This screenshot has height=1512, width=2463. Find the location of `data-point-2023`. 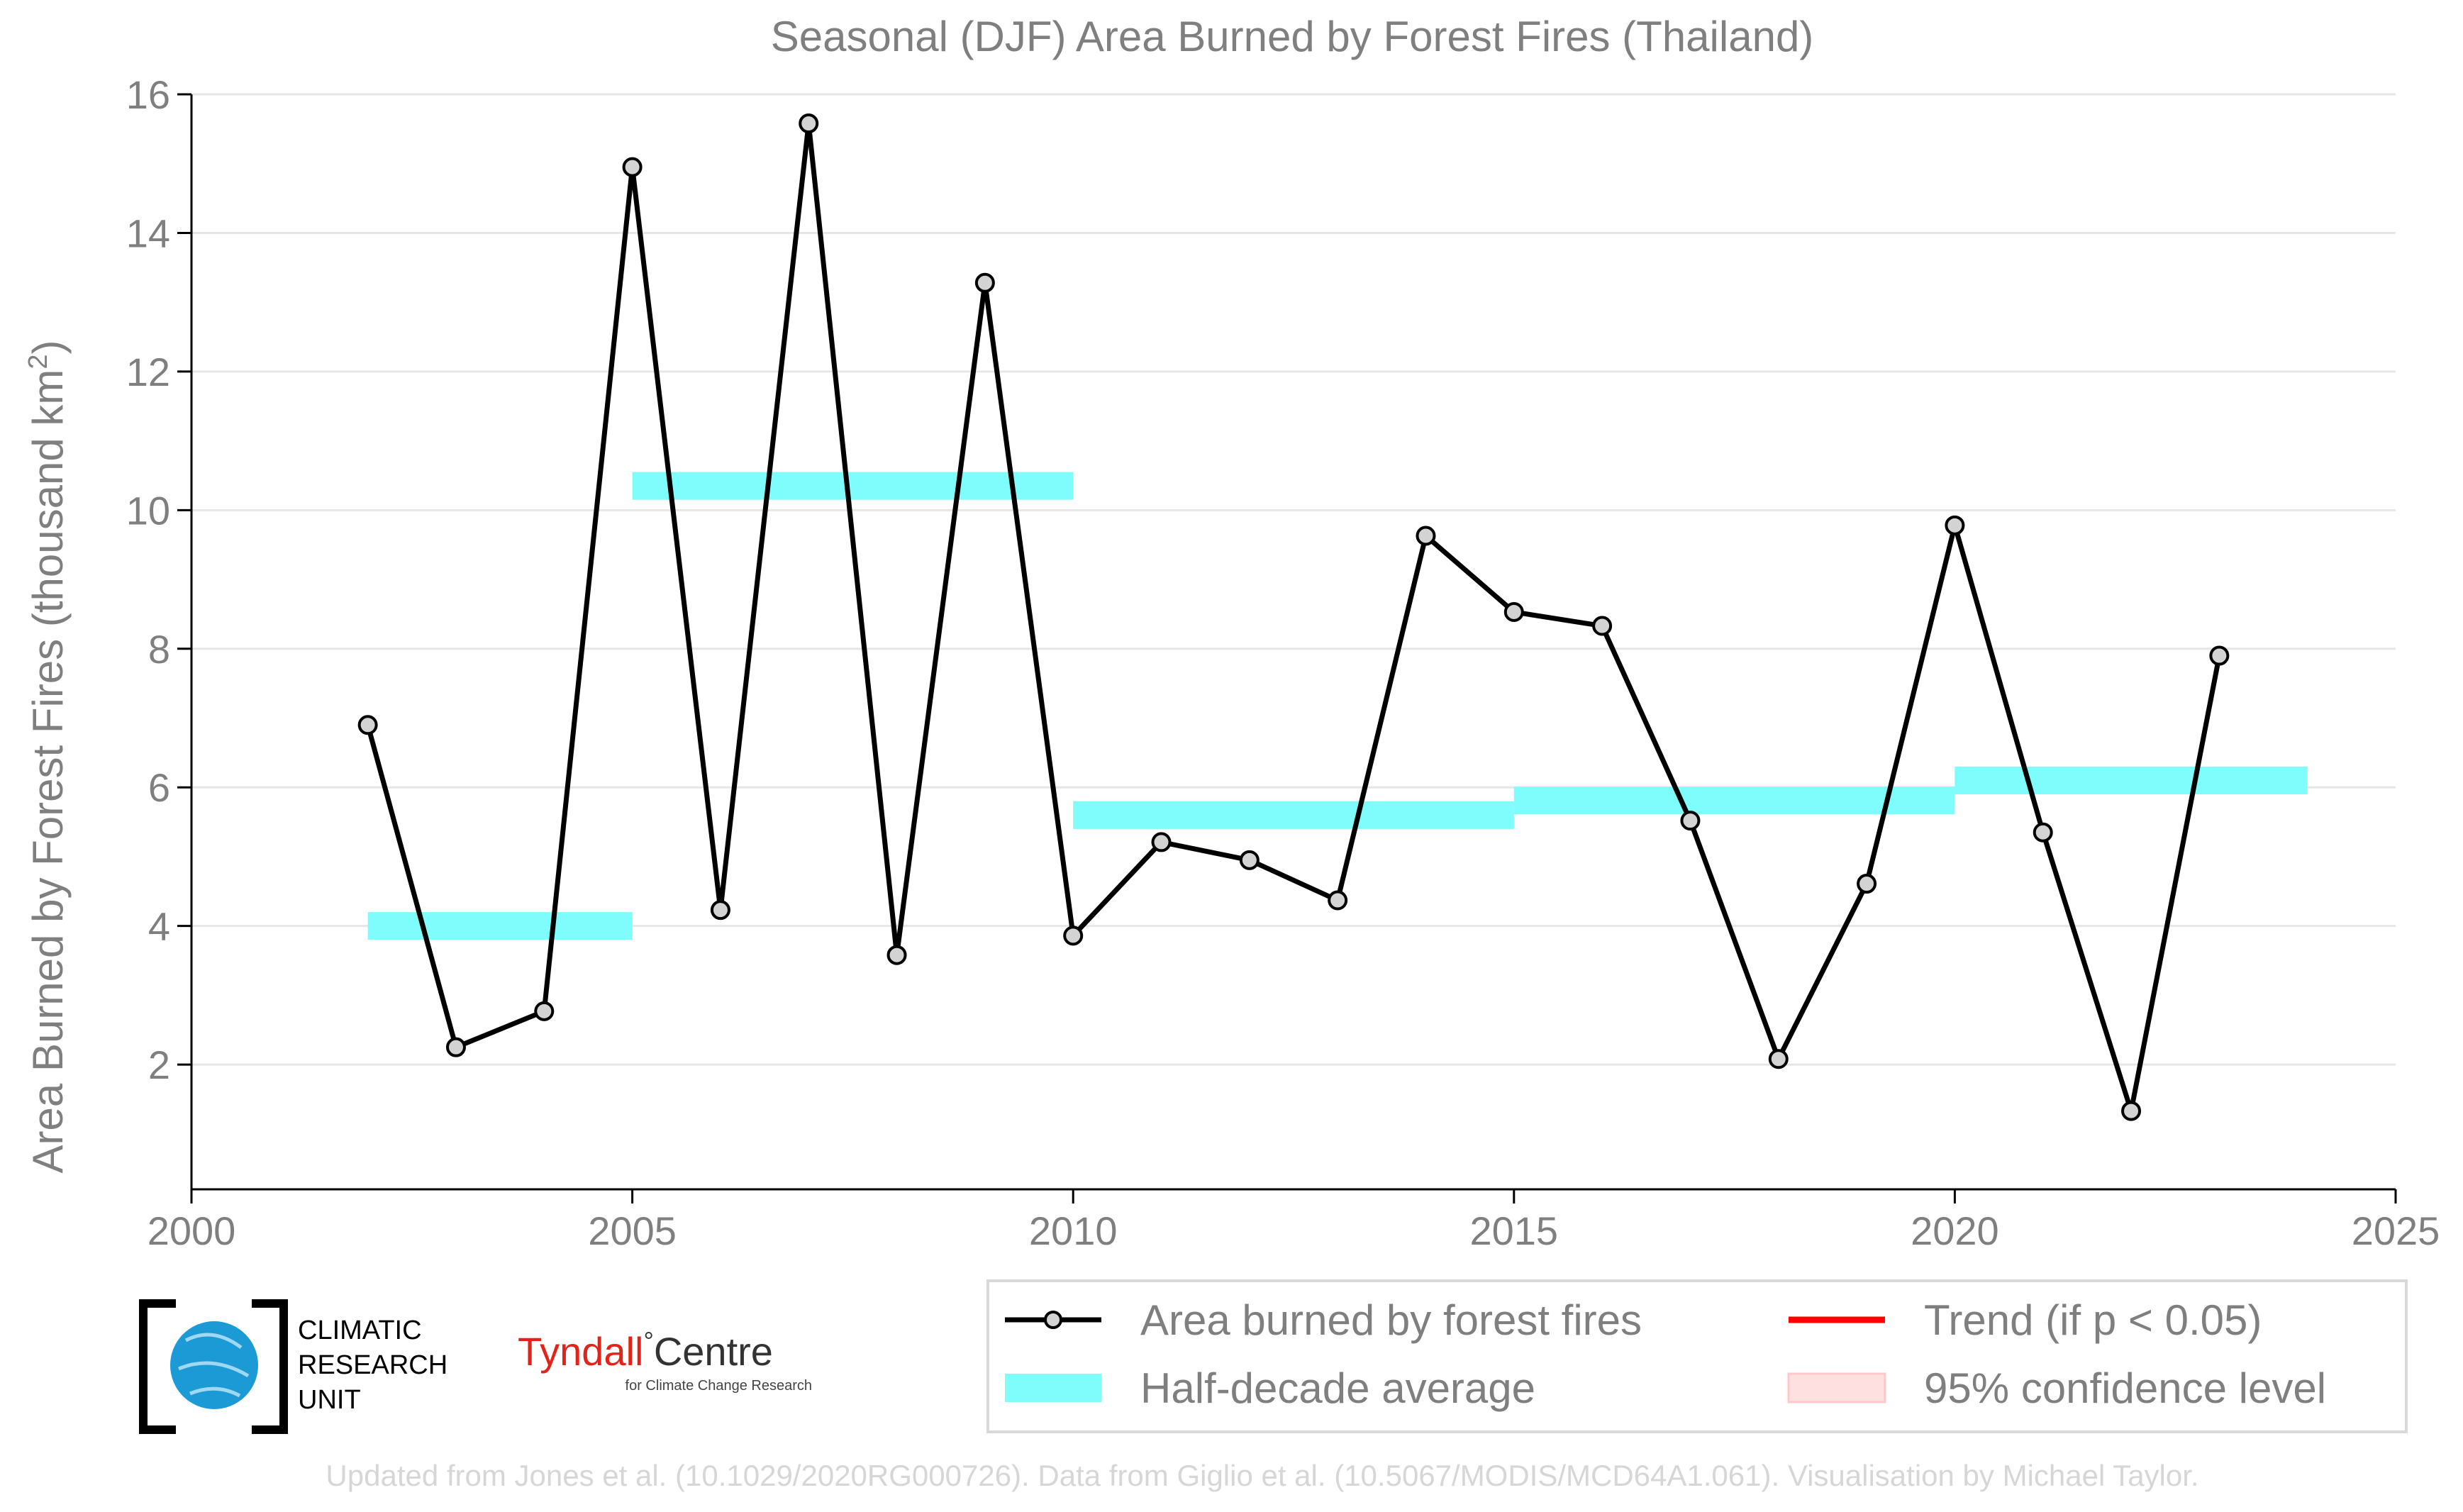

data-point-2023 is located at coordinates (2219, 655).